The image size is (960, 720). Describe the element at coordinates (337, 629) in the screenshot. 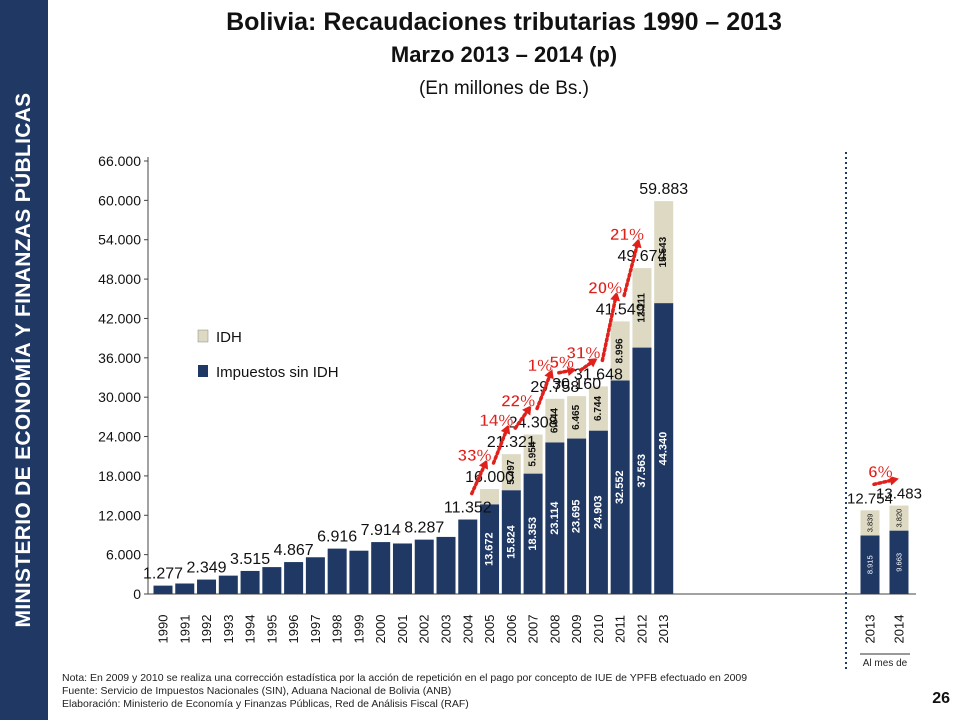

I see `x-tick-label: 1998` at that location.